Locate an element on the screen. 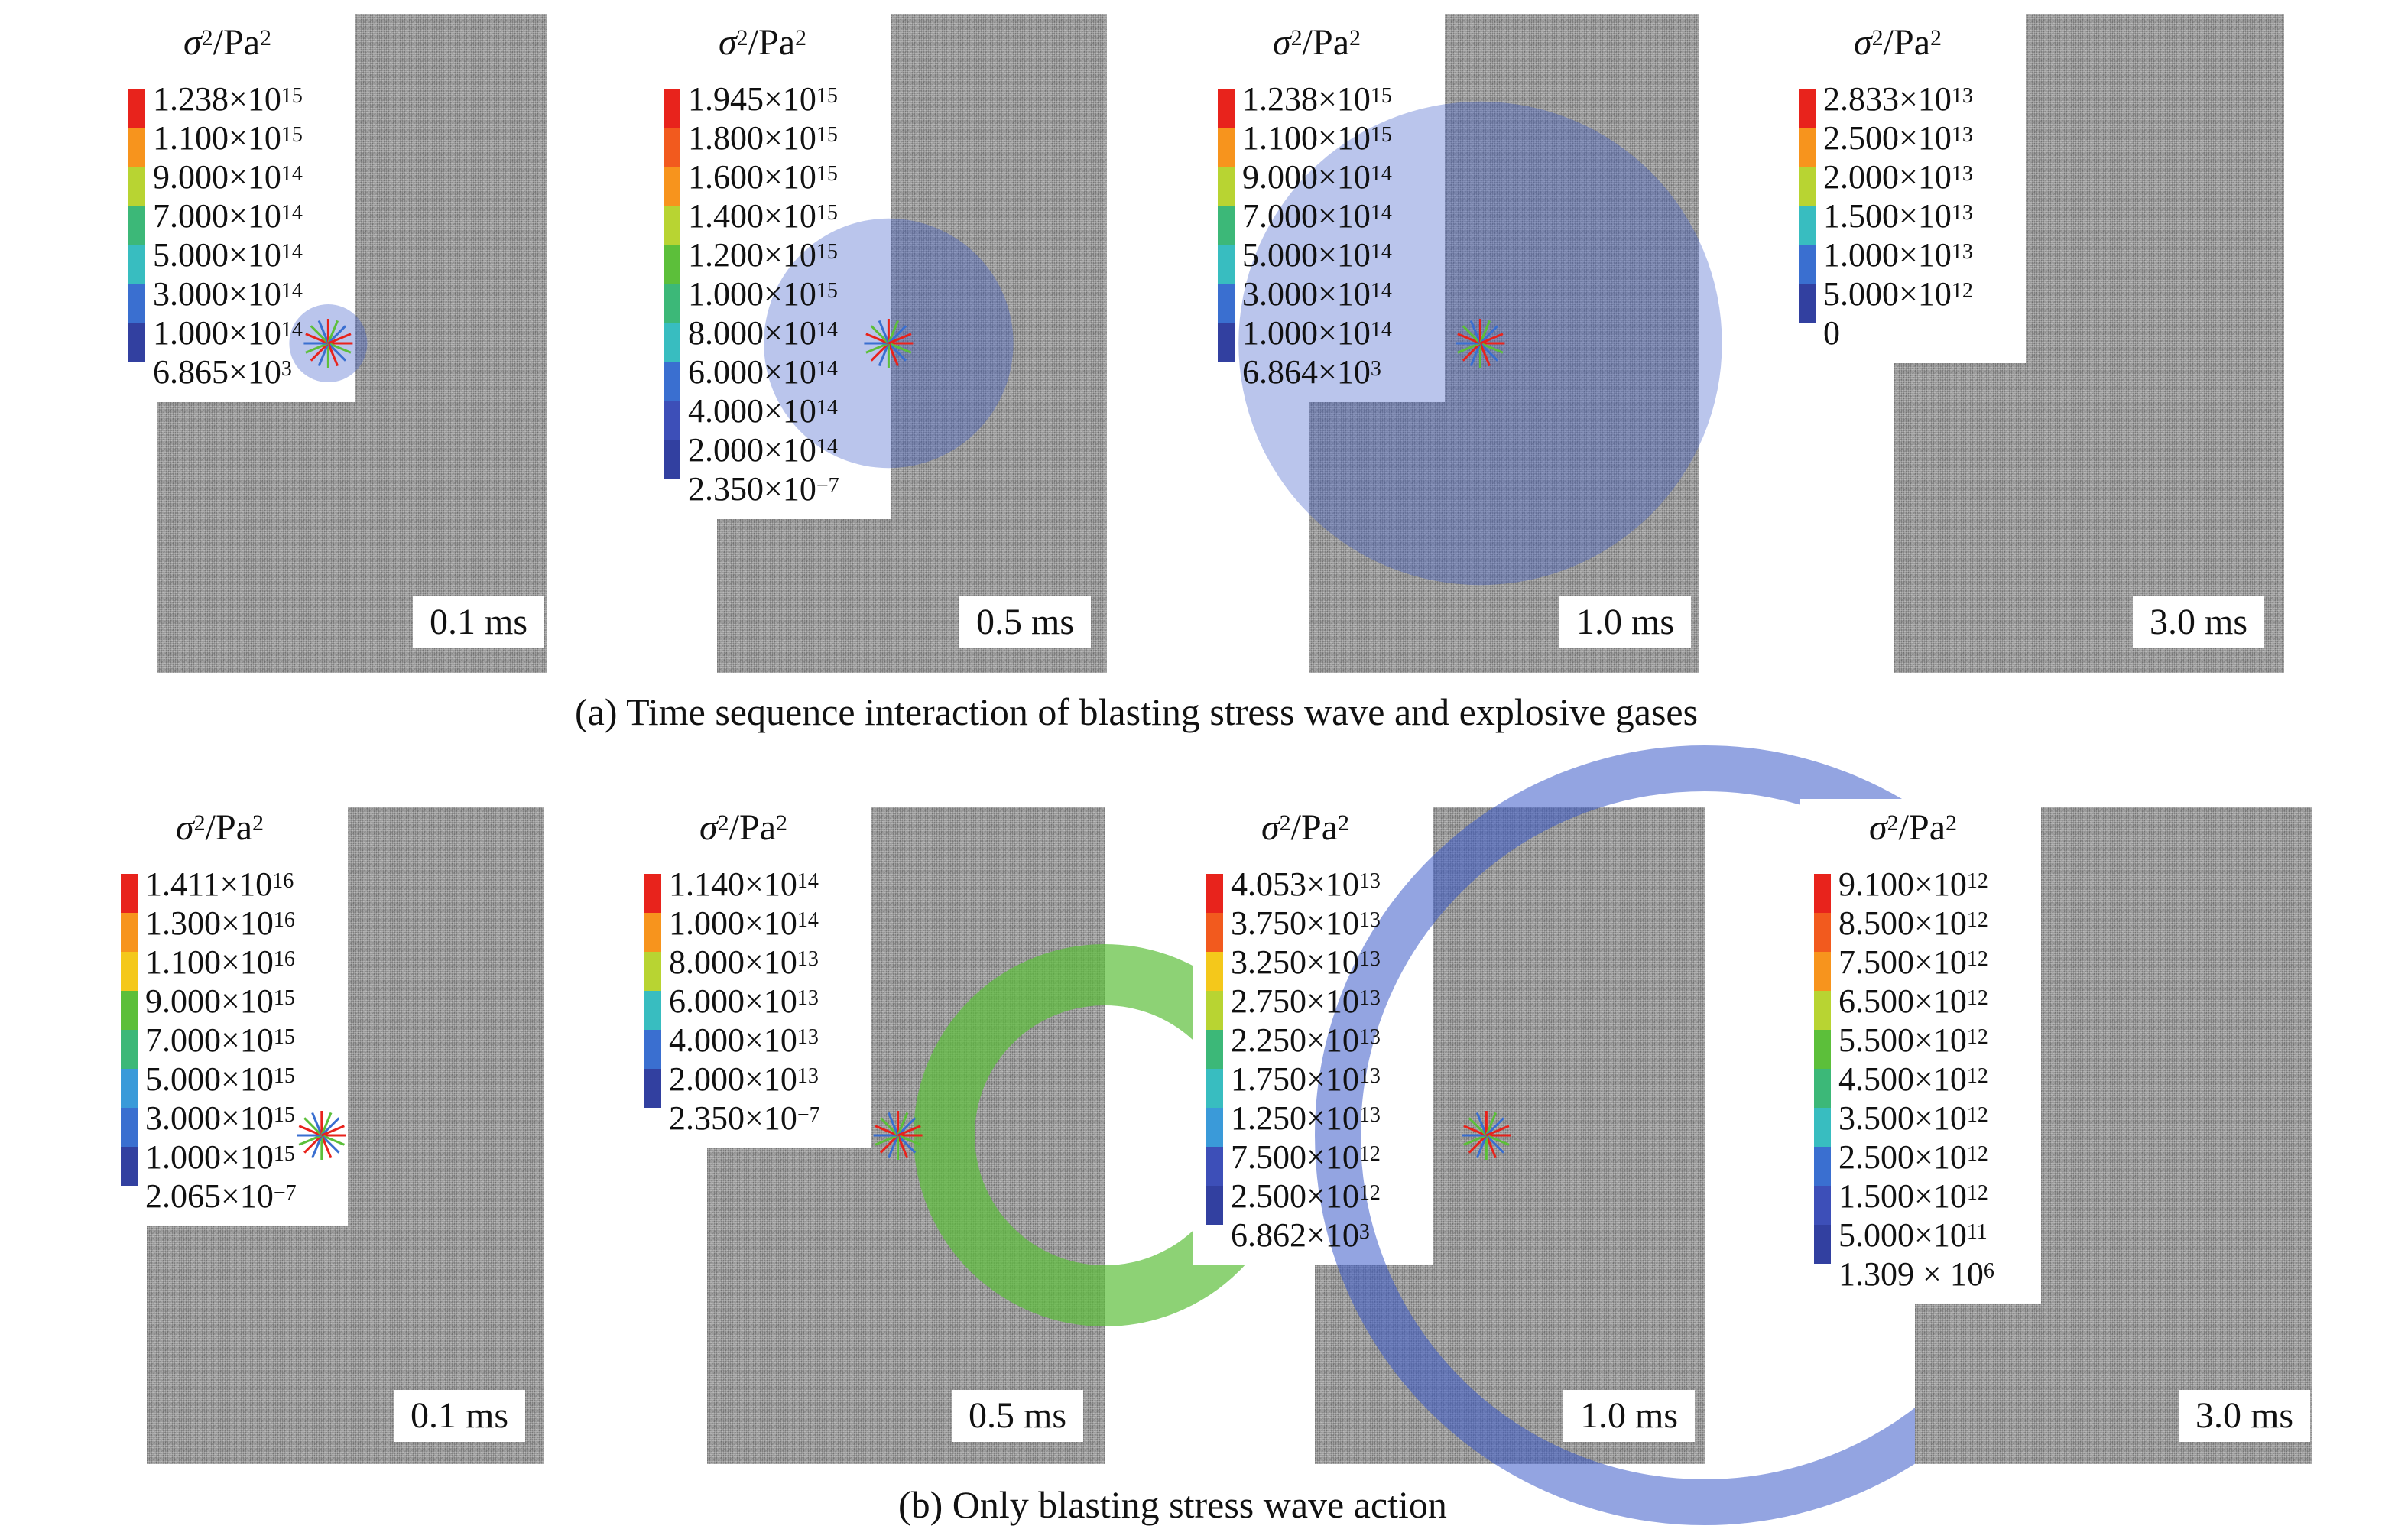 The image size is (2408, 1539). legend-value: 7.500×10¹² is located at coordinates (1913, 962).